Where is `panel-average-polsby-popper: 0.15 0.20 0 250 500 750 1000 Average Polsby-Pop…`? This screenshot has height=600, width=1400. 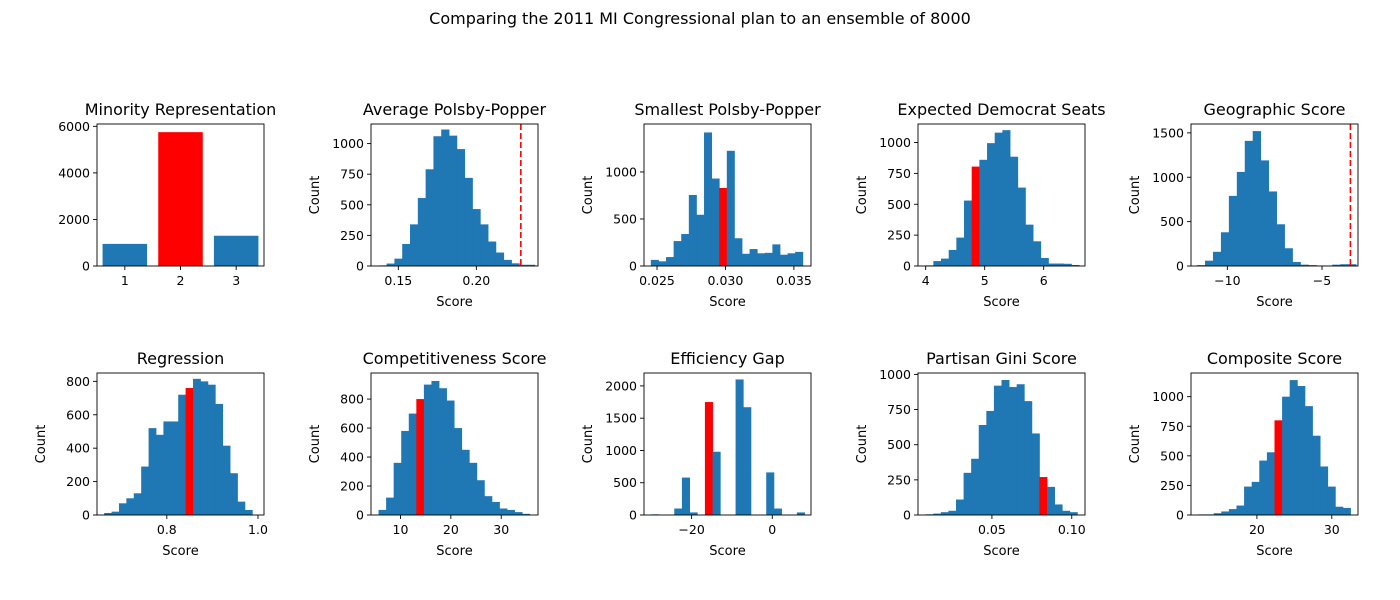 panel-average-polsby-popper: 0.15 0.20 0 250 500 750 1000 Average Polsby-Pop… is located at coordinates (427, 205).